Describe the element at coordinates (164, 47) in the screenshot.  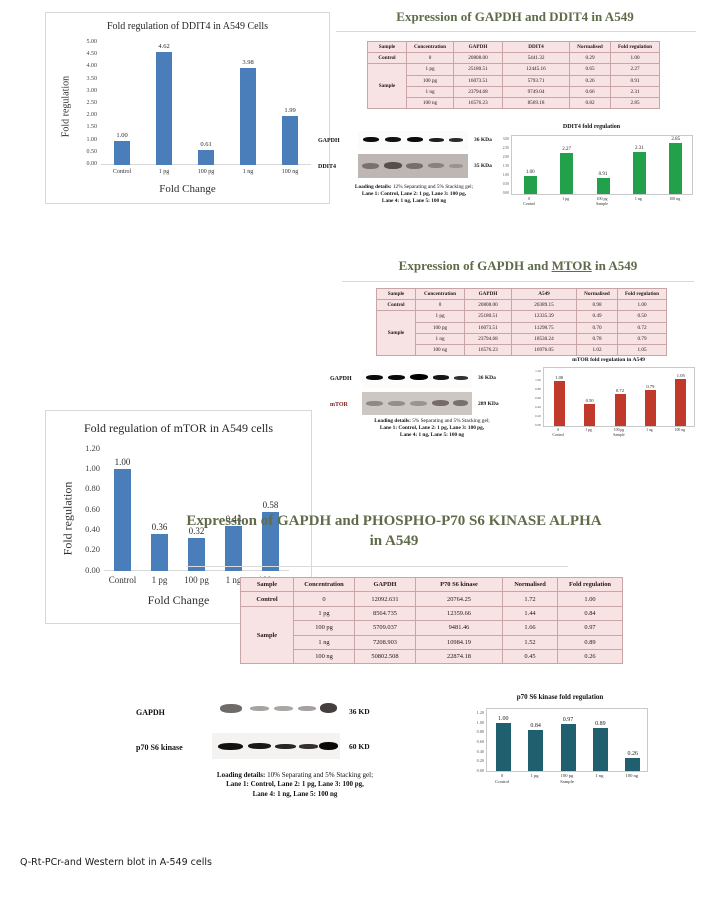
I see `bar-value-label: 4.62` at that location.